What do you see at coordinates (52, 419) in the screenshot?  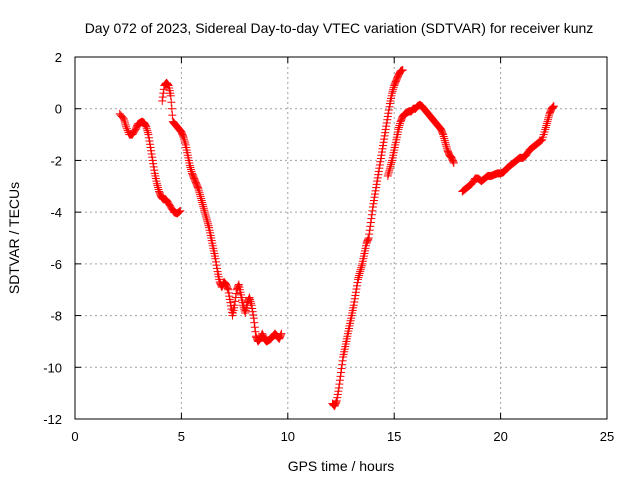 I see `y-tick-label: -12` at bounding box center [52, 419].